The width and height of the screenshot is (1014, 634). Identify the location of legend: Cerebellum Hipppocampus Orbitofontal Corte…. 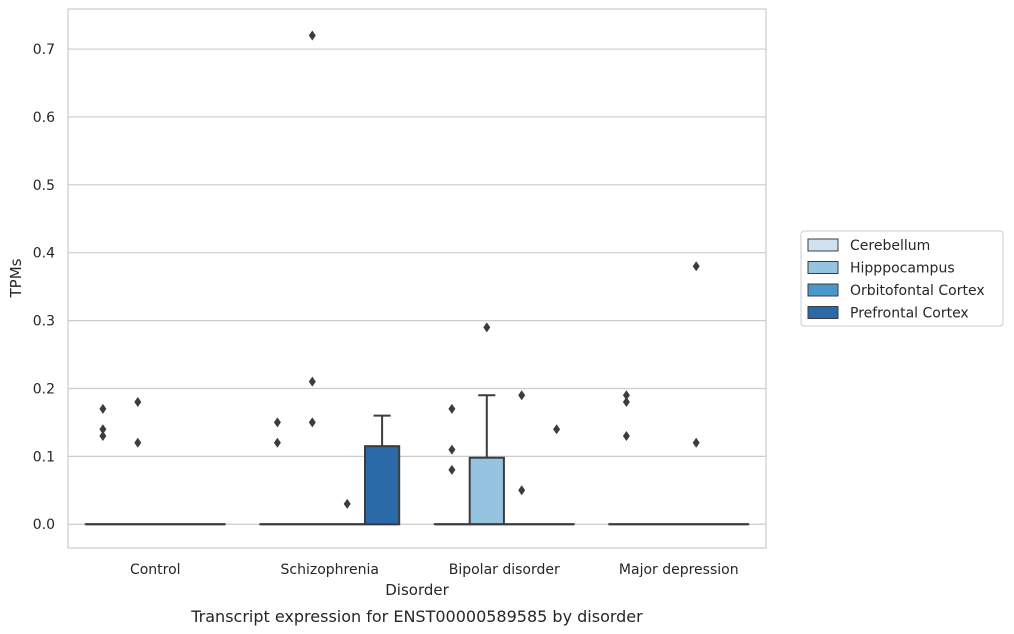
(902, 278).